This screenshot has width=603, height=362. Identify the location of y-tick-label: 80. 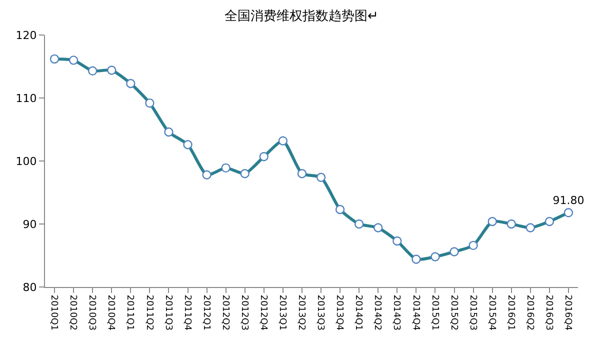
(29, 287).